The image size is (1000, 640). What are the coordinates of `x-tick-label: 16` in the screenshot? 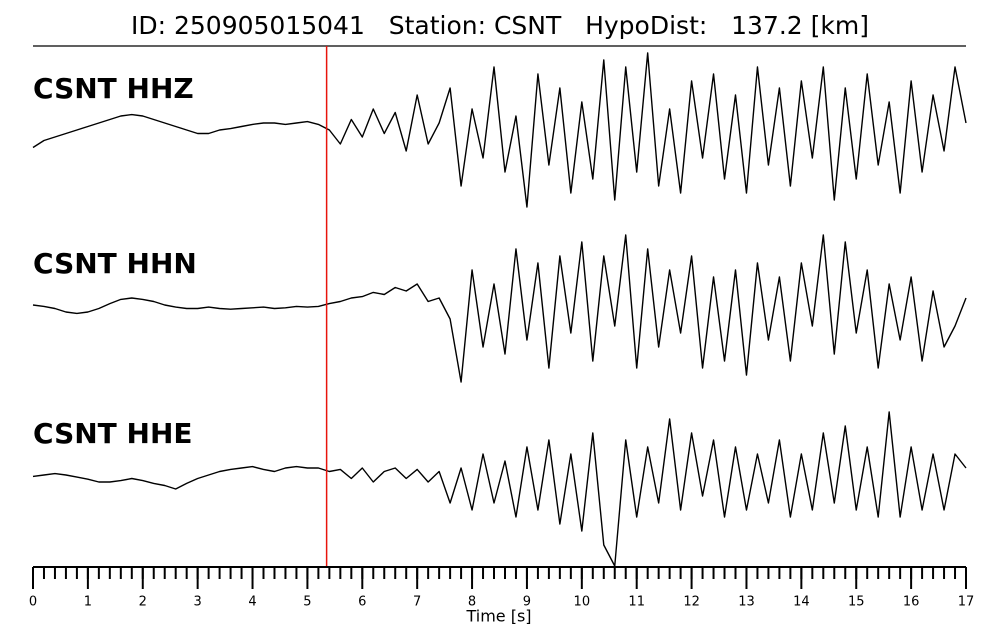 It's located at (911, 602).